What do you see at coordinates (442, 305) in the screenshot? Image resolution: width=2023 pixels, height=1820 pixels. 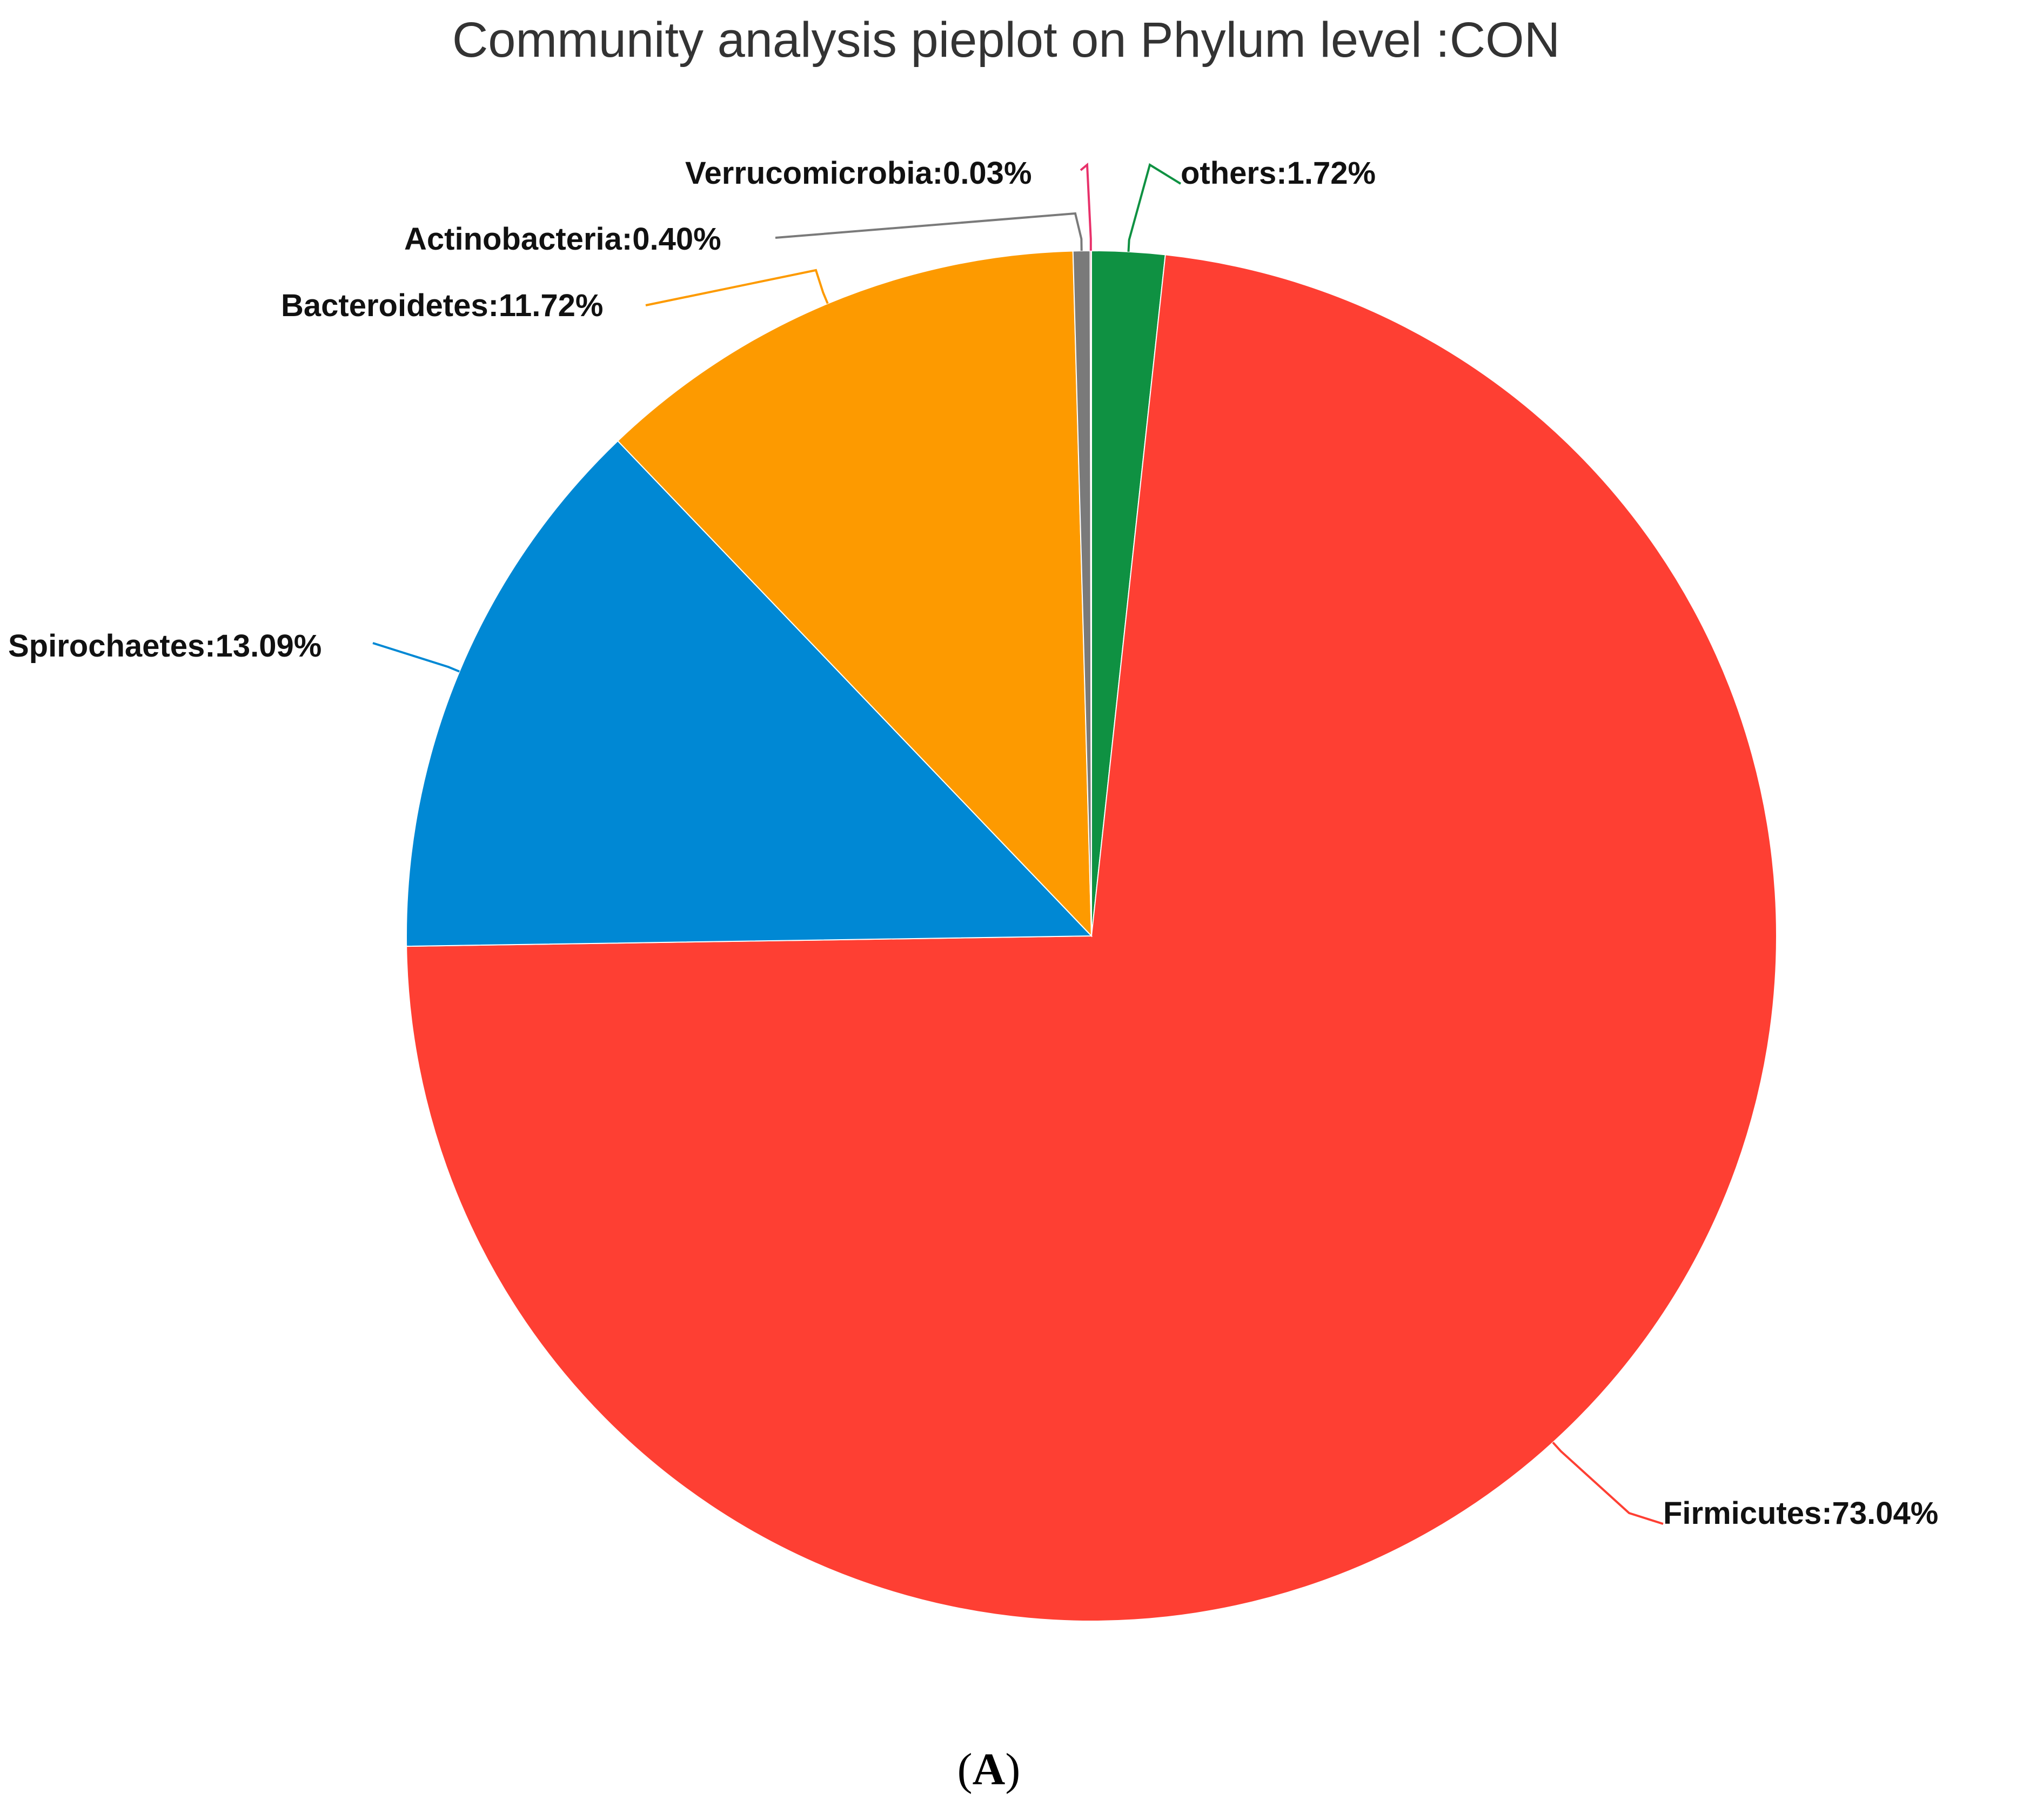 I see `slice-label-bacteroidetes: Bacteroidetes:11.72%` at bounding box center [442, 305].